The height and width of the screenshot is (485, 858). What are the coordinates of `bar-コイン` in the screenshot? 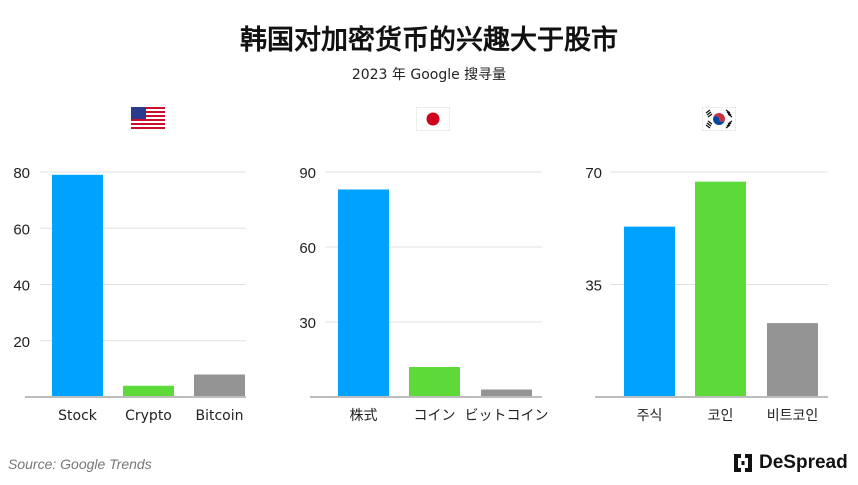 It's located at (434, 382).